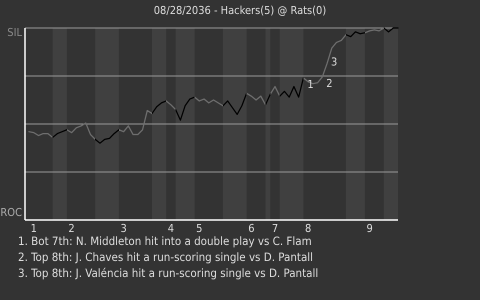  I want to click on x-tick-label: 9, so click(369, 228).